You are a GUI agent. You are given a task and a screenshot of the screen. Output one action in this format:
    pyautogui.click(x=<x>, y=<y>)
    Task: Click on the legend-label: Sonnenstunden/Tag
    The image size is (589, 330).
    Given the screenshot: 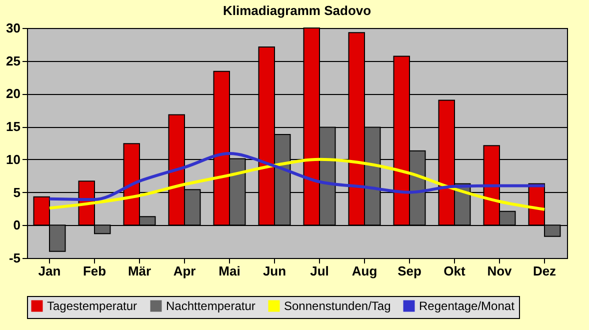 What is the action you would take?
    pyautogui.click(x=337, y=306)
    